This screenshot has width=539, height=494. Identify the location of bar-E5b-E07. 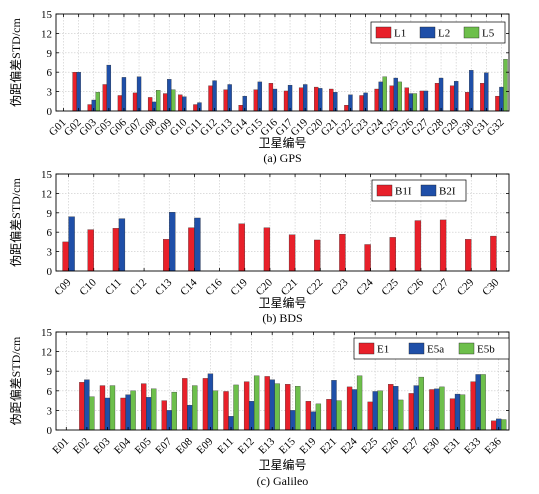
(174, 411).